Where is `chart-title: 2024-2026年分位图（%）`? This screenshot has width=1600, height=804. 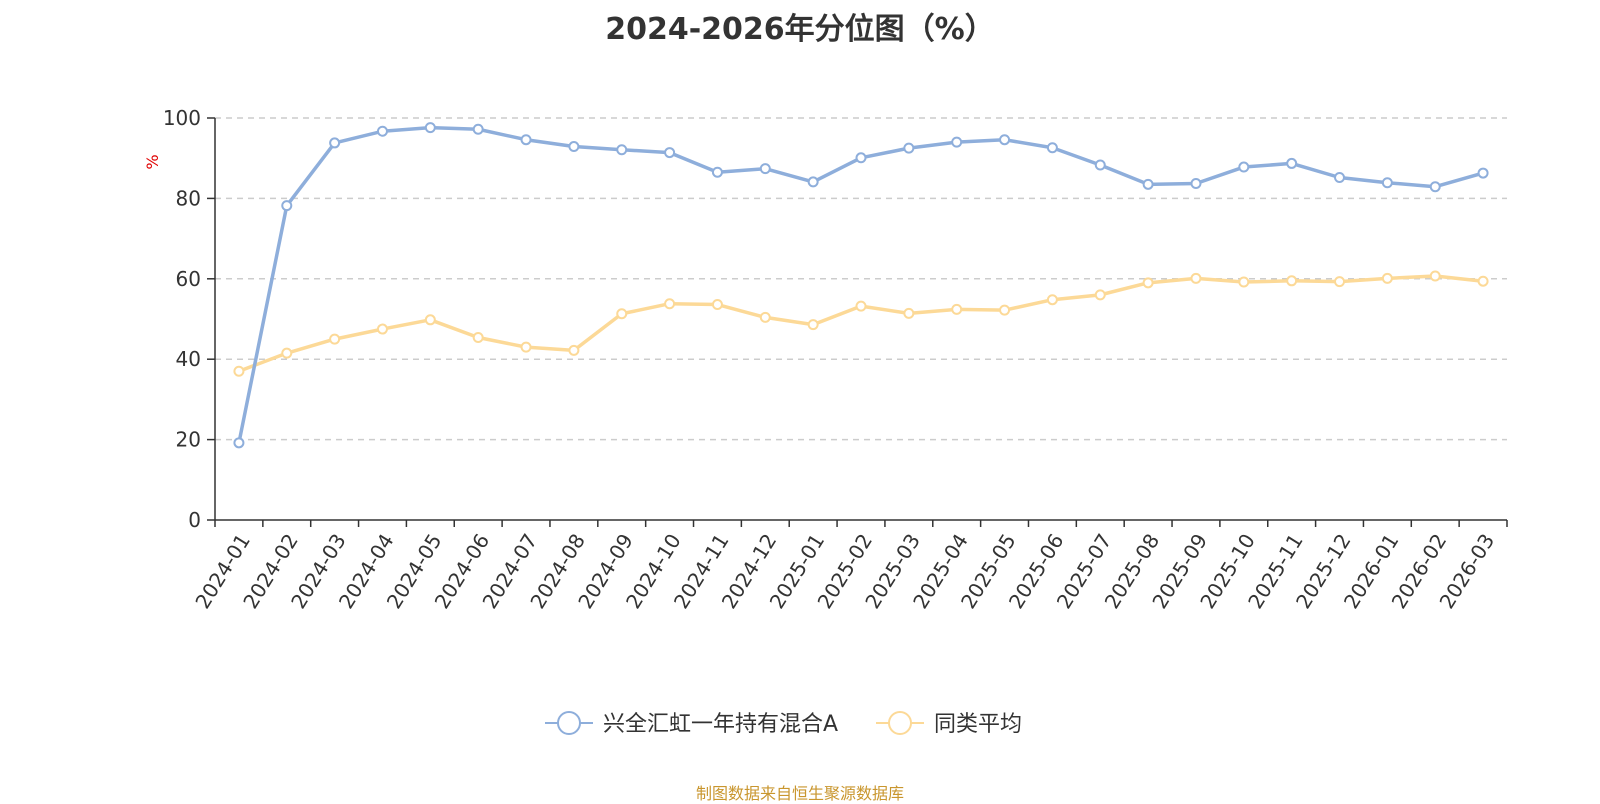
chart-title: 2024-2026年分位图（%） is located at coordinates (800, 29).